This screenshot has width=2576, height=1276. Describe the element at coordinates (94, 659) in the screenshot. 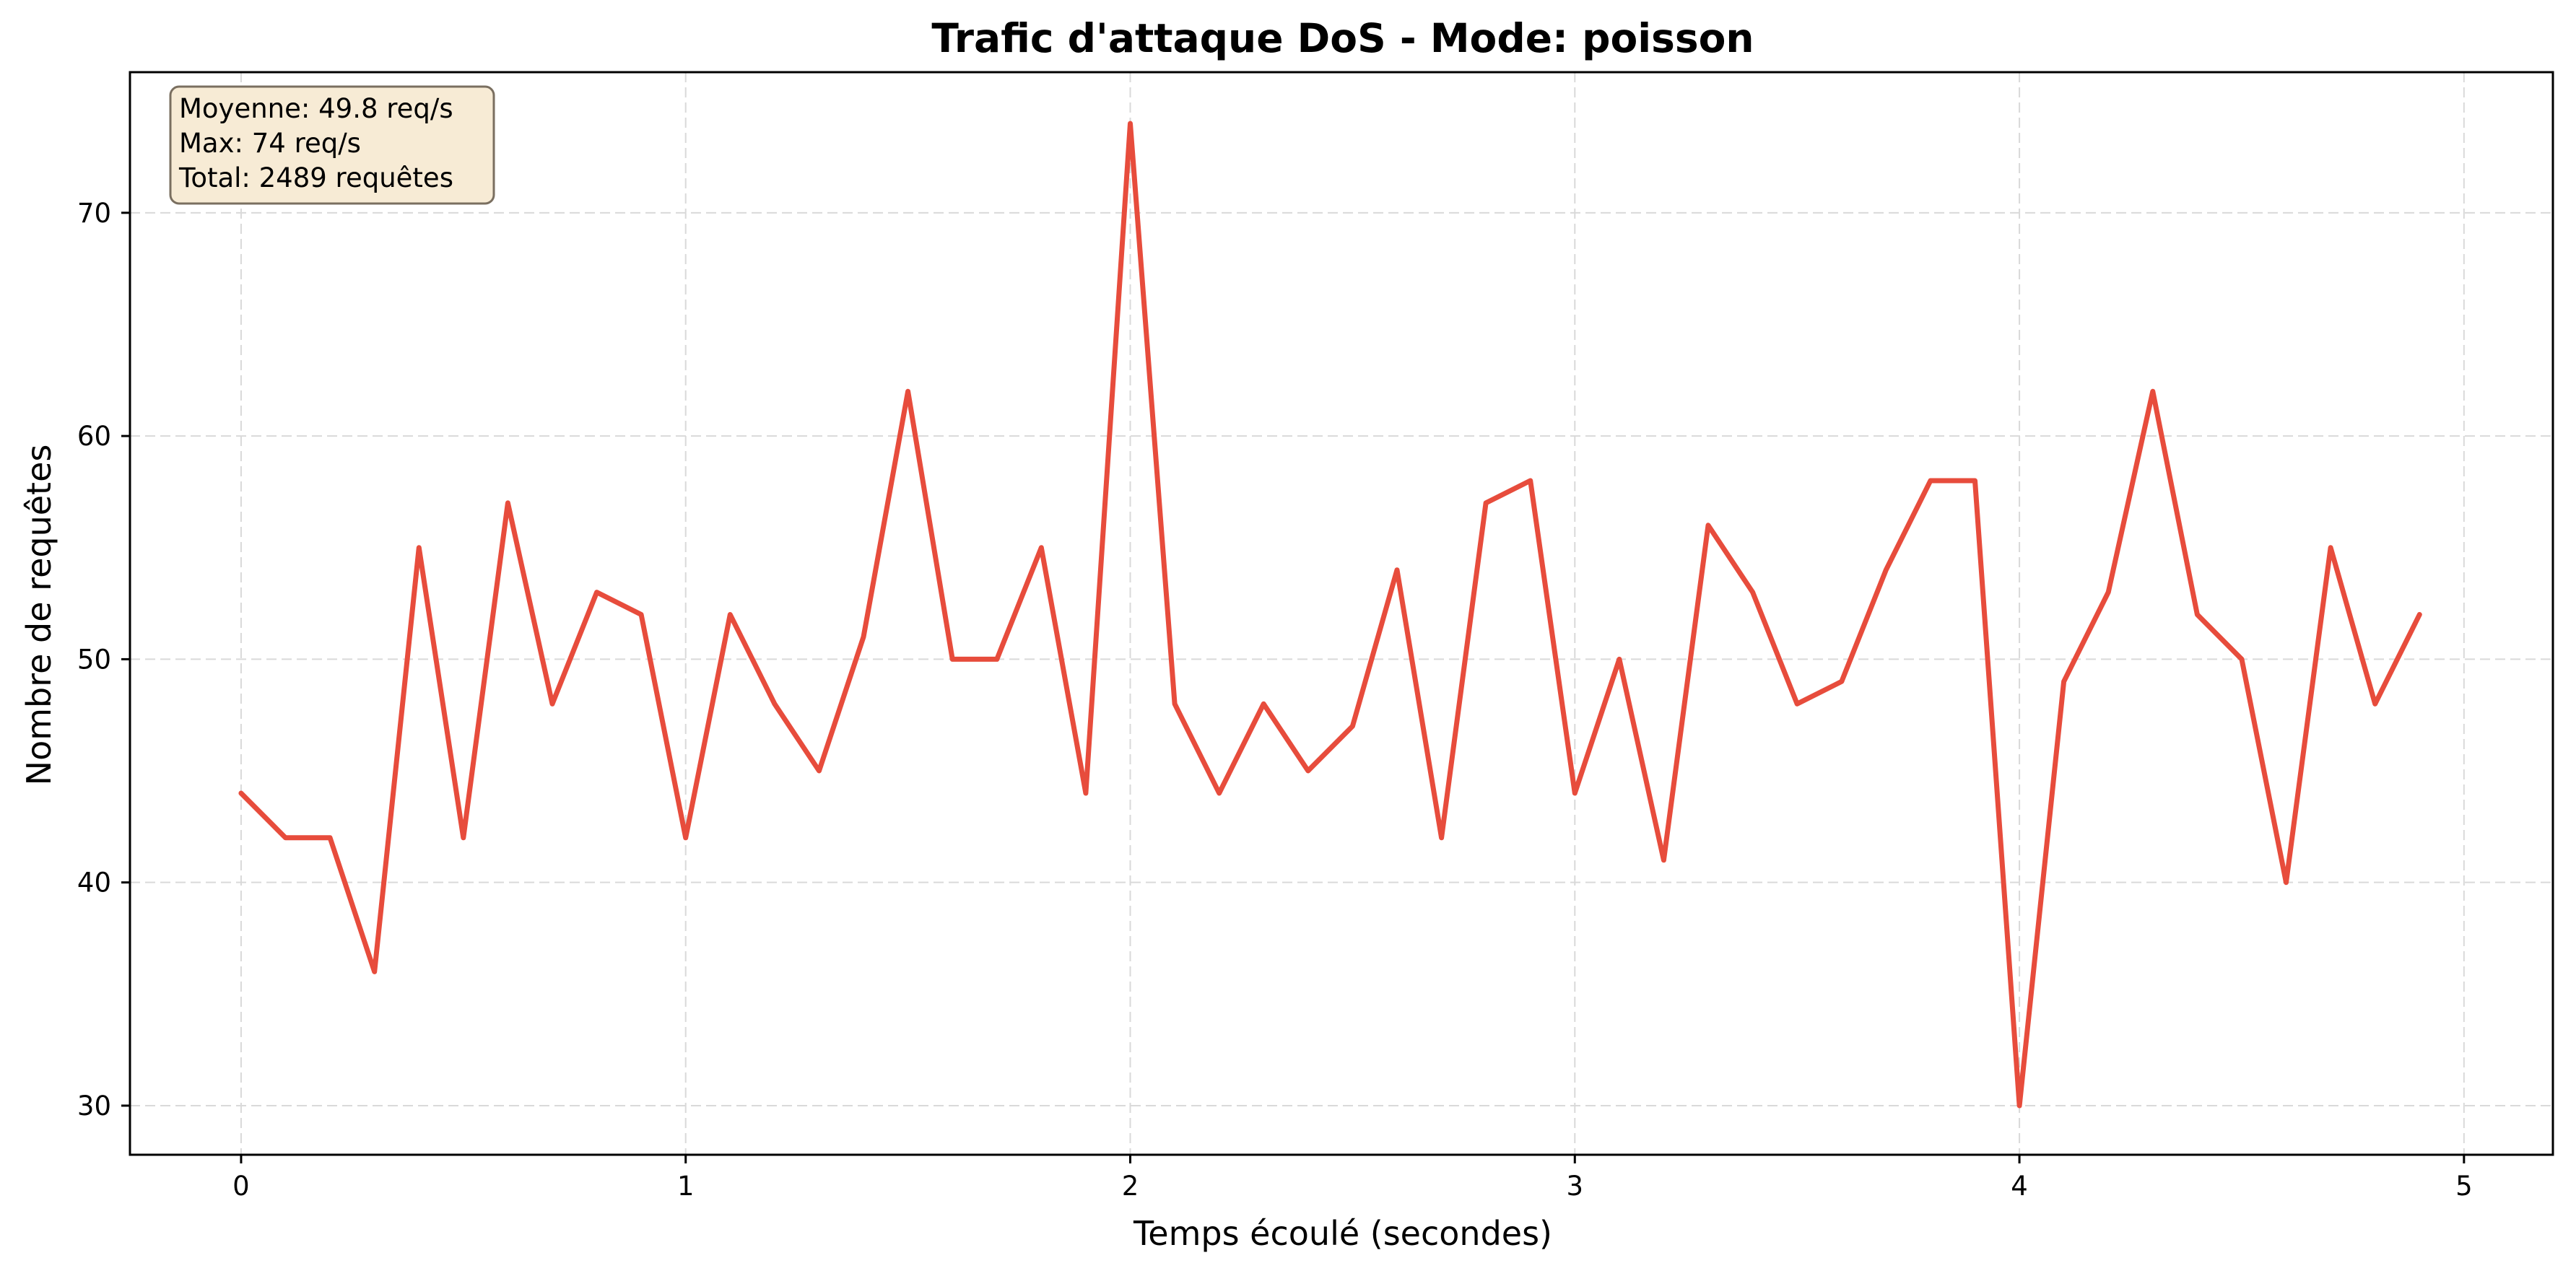

I see `y-tick-label: 50` at that location.